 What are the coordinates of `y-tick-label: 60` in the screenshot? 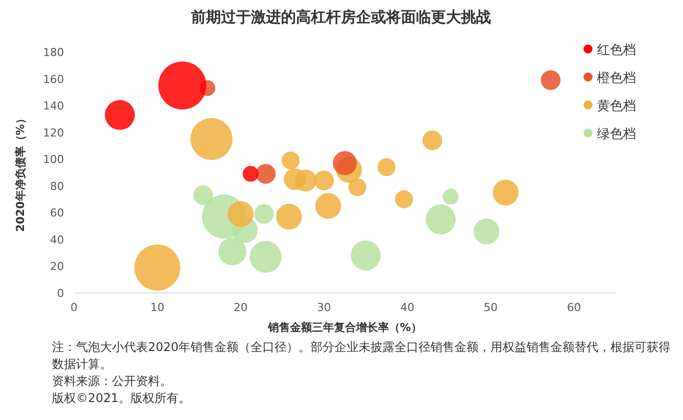 It's located at (57, 213).